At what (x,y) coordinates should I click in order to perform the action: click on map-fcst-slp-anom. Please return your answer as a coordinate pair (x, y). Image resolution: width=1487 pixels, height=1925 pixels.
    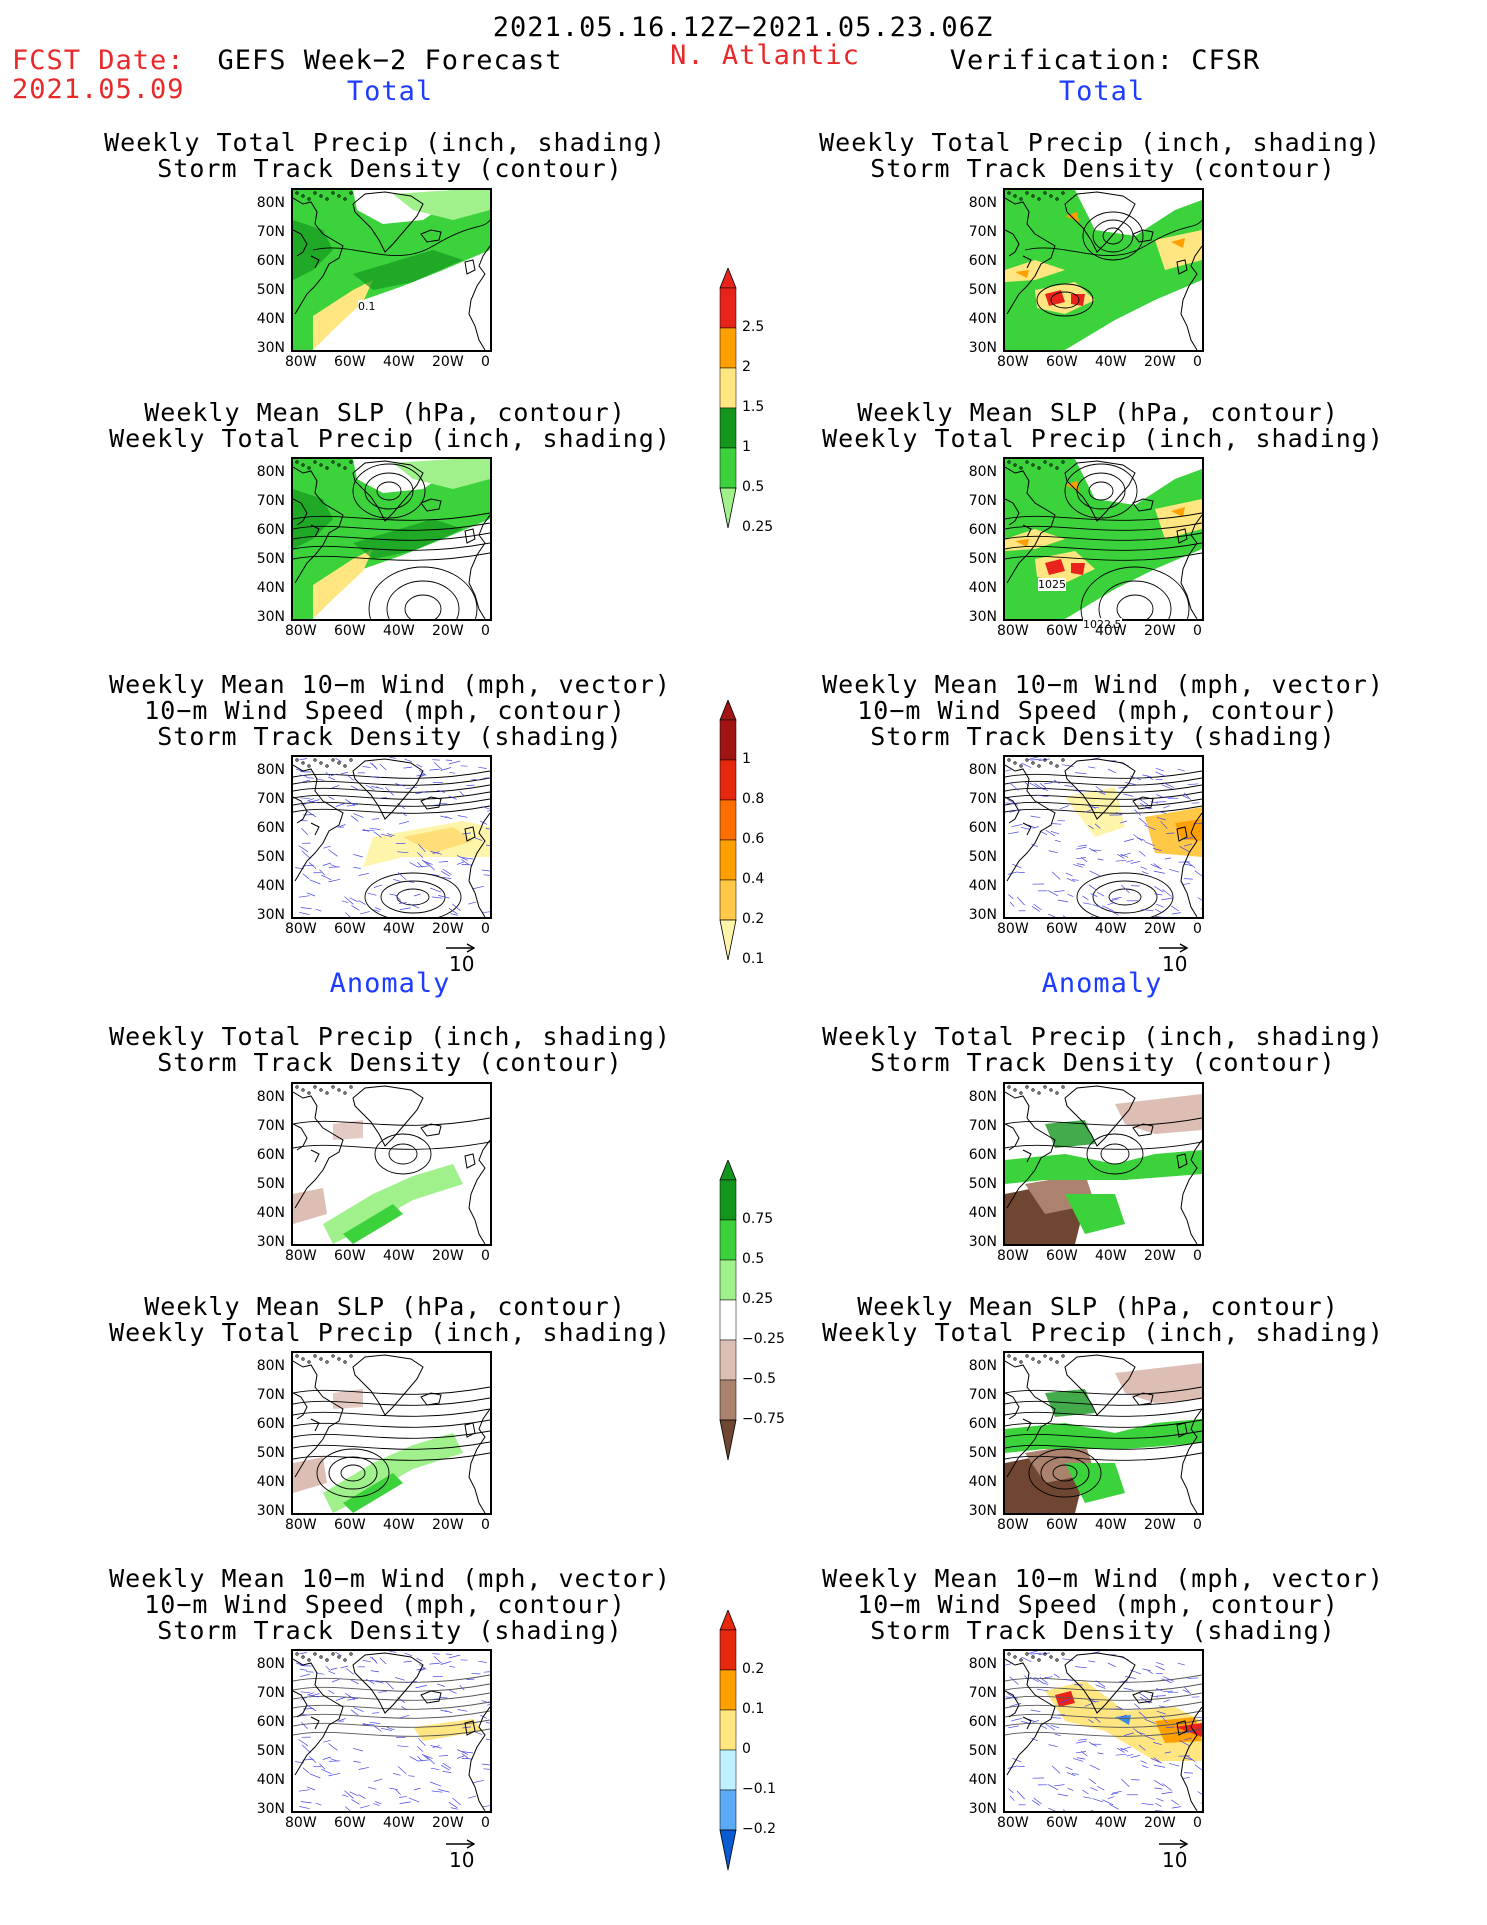
    Looking at the image, I should click on (391, 1433).